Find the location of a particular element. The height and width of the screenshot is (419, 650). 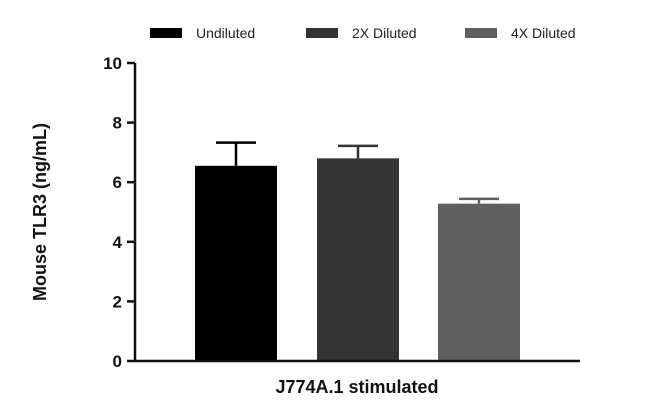

legend-label: 2X Diluted is located at coordinates (384, 33).